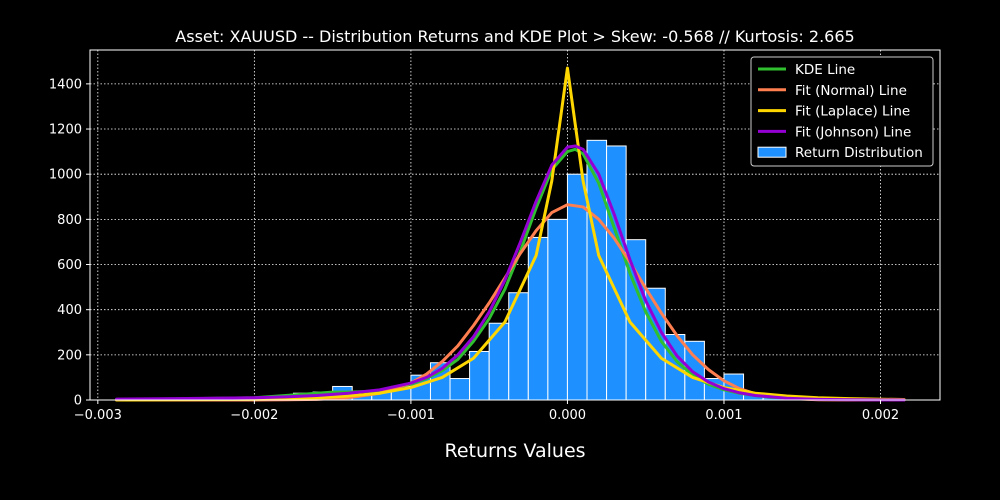  Describe the element at coordinates (514, 451) in the screenshot. I see `x-axis-label: Returns Values` at that location.